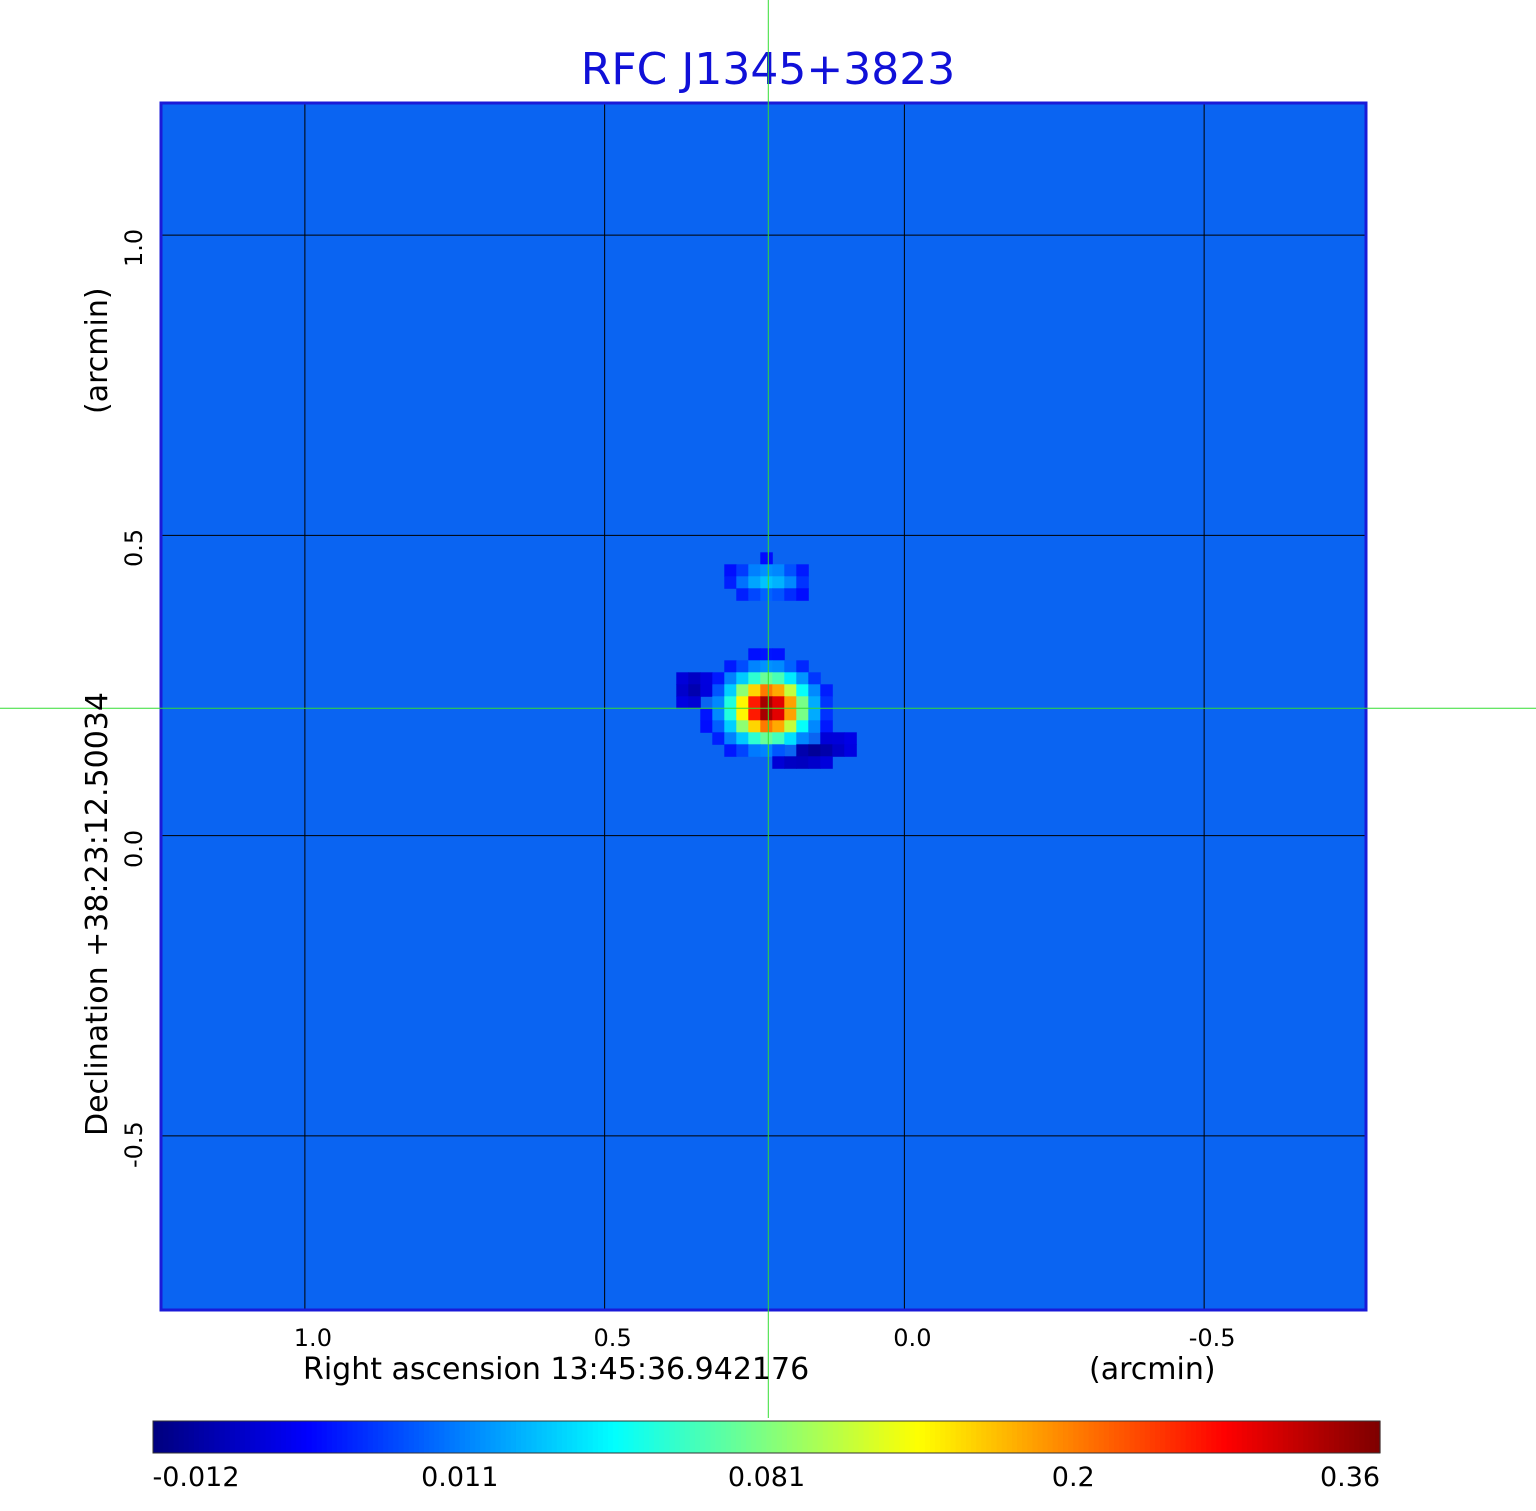 Image resolution: width=1536 pixels, height=1511 pixels. Describe the element at coordinates (556, 1369) in the screenshot. I see `x-axis-label: Right ascension 13:45:36.942176` at that location.